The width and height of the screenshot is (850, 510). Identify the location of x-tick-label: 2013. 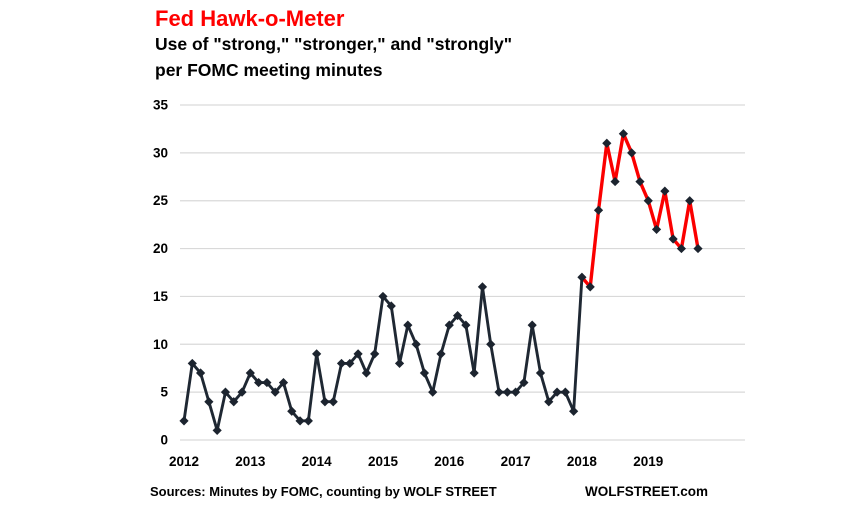
(250, 461).